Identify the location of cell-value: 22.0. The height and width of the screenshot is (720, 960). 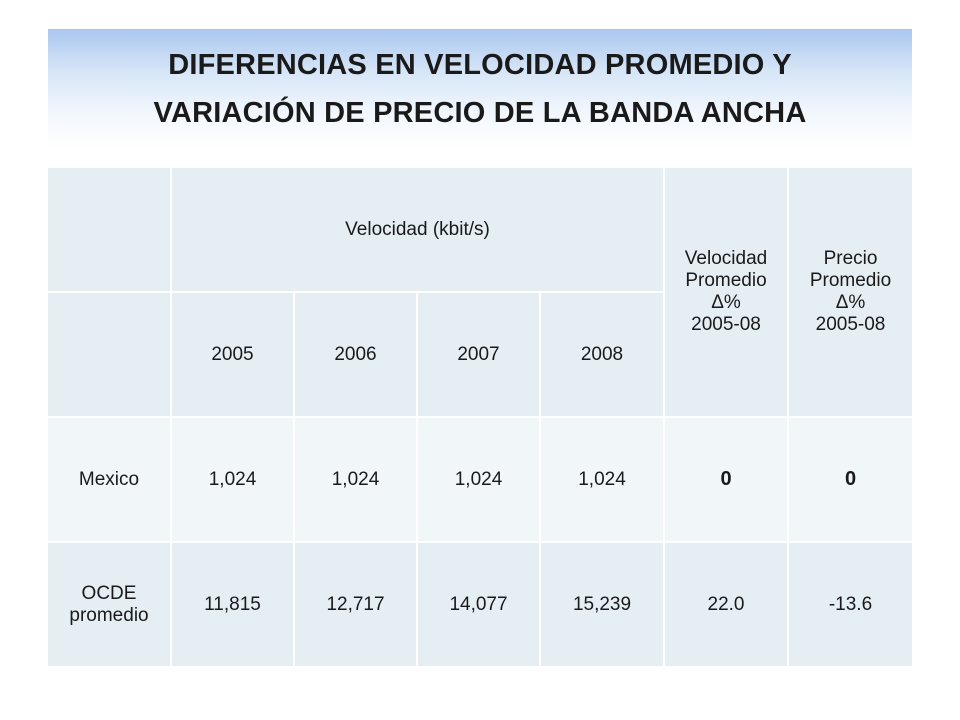
(726, 604).